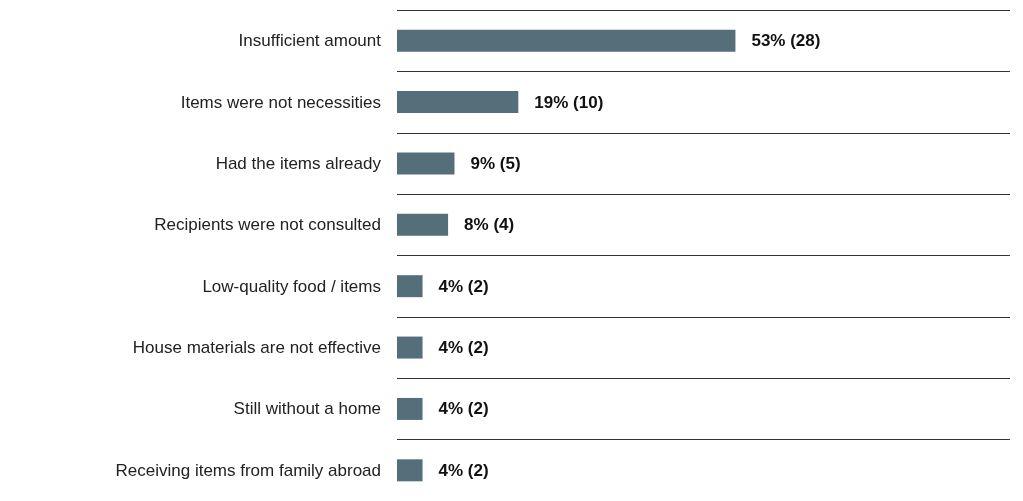 The image size is (1023, 501). What do you see at coordinates (489, 225) in the screenshot?
I see `data-label: 8% (4)` at bounding box center [489, 225].